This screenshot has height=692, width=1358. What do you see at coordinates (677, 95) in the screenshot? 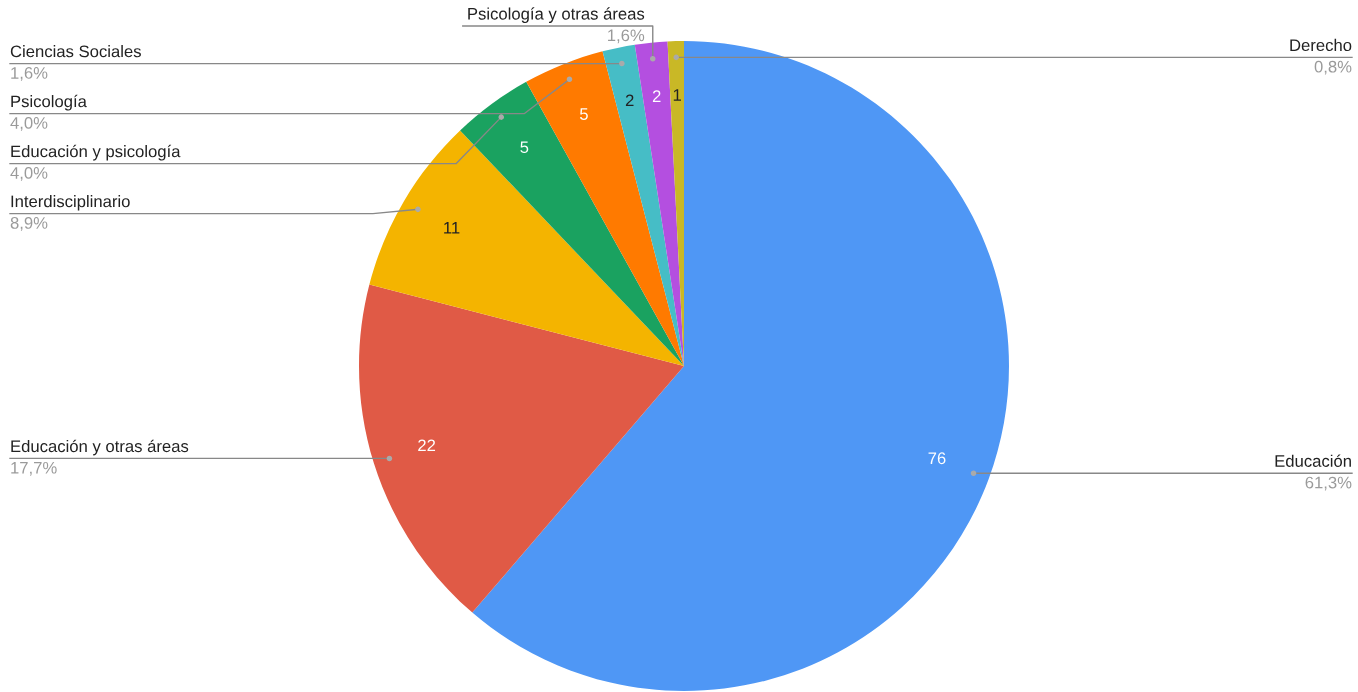
I see `data-label: 1` at bounding box center [677, 95].